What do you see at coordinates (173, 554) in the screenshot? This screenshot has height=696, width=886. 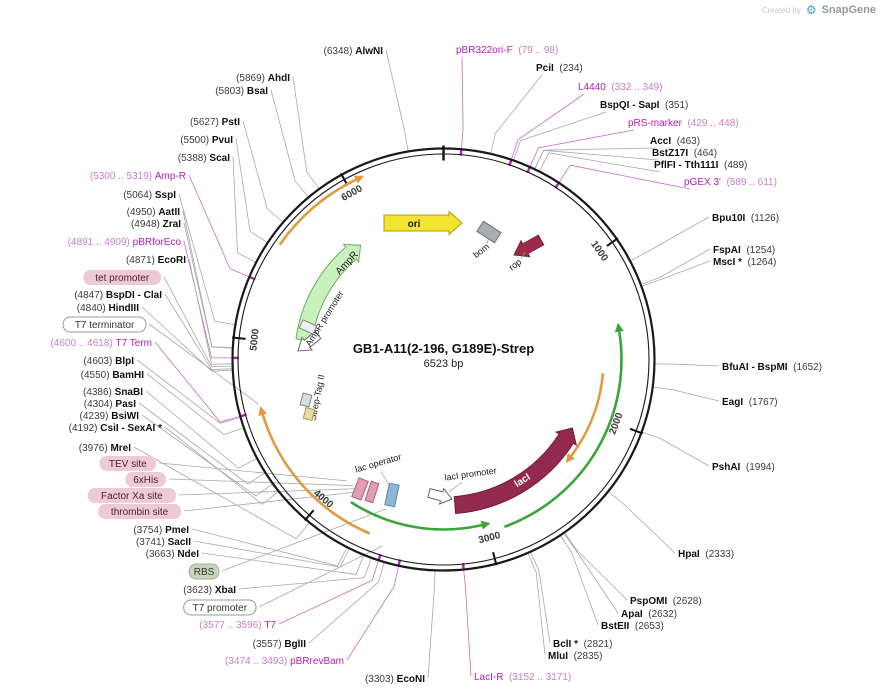 I see `enzyme-label-ndei: (3663) NdeI` at bounding box center [173, 554].